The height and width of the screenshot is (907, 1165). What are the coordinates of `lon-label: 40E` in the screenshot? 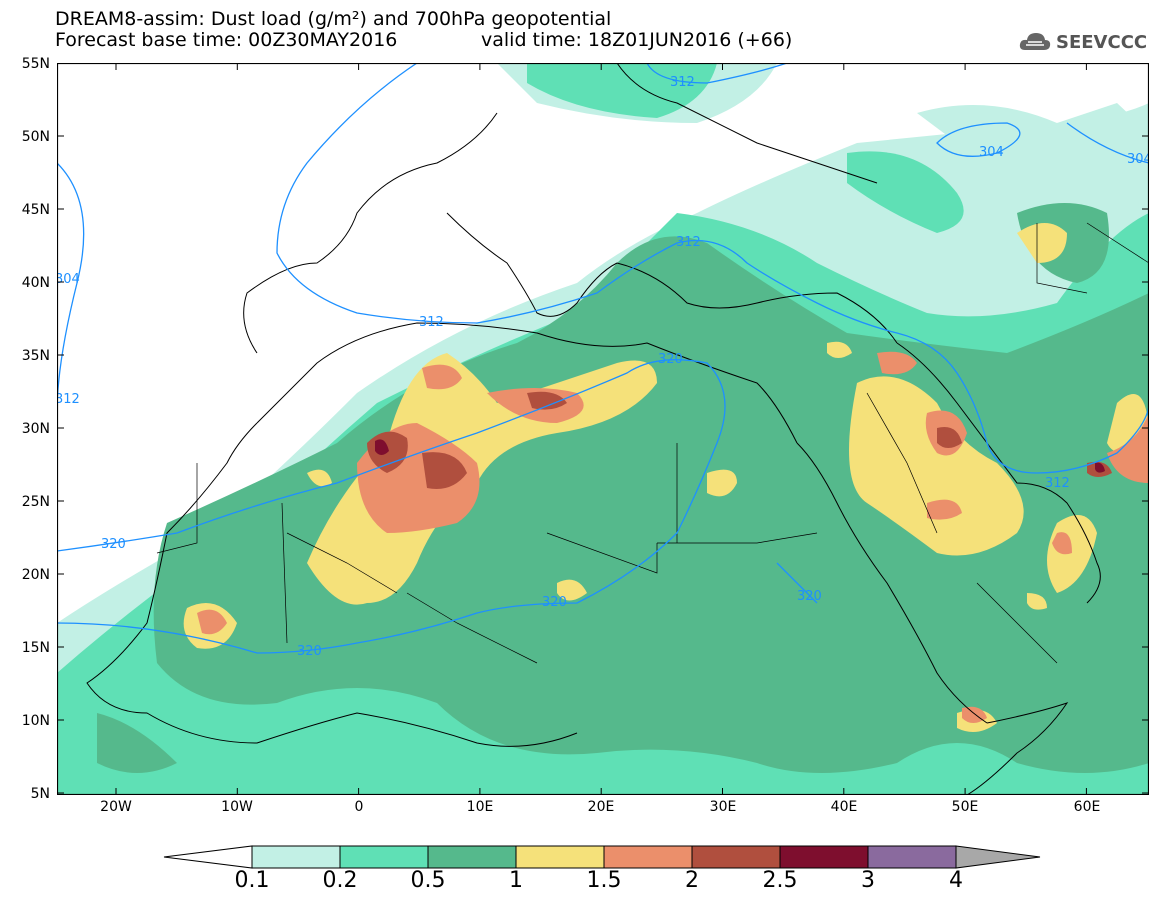 It's located at (844, 807).